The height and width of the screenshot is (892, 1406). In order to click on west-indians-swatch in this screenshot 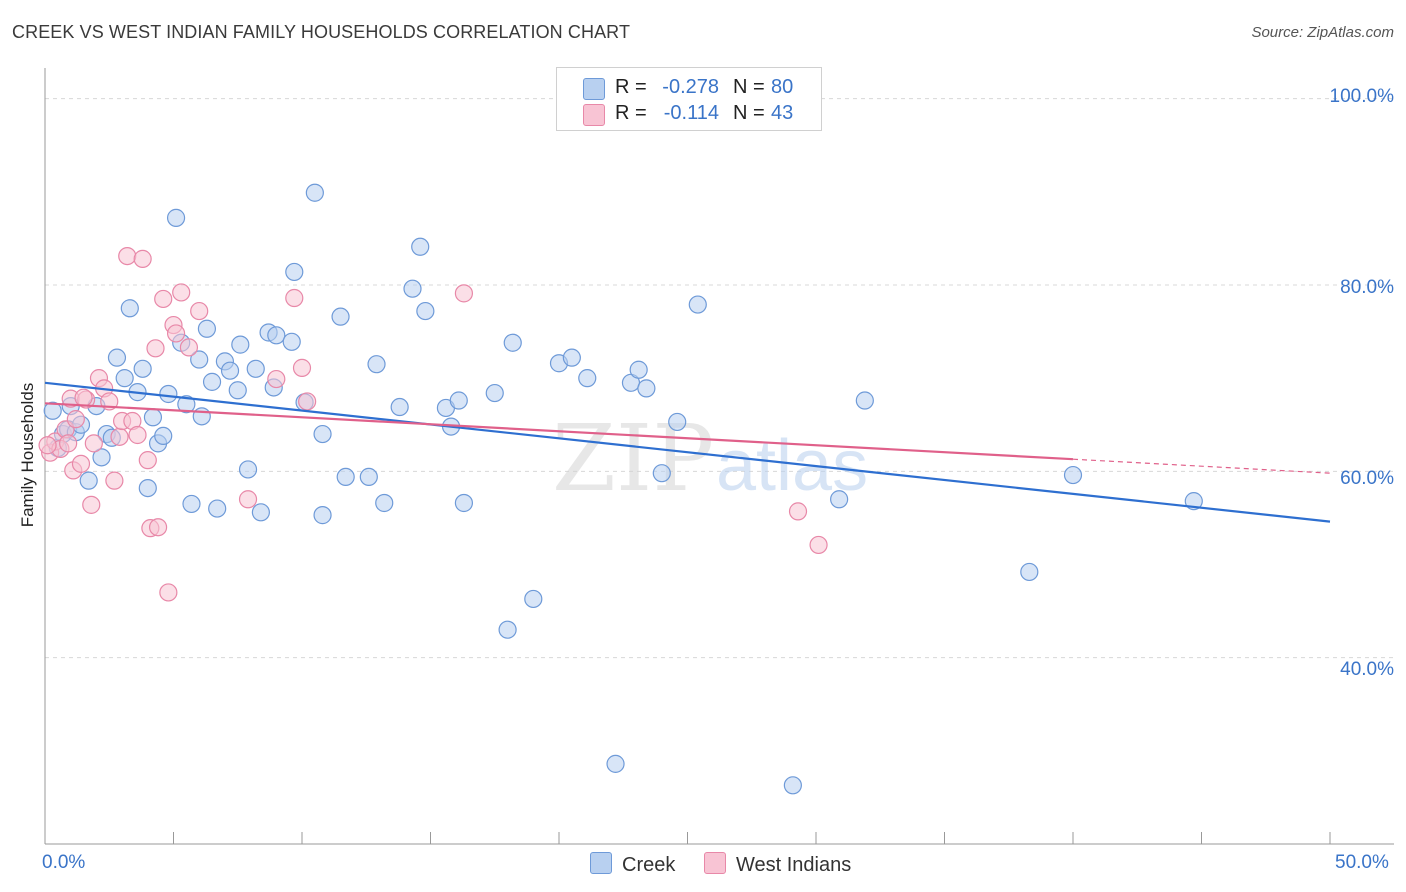, I will do `click(594, 115)`.